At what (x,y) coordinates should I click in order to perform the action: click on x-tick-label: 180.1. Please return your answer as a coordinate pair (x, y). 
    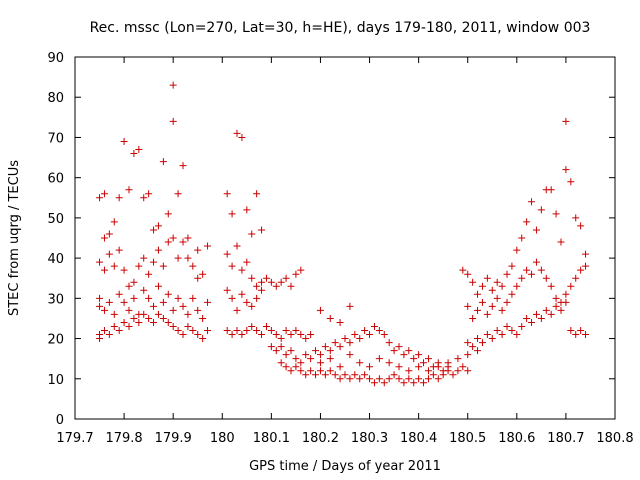
    Looking at the image, I should click on (271, 438).